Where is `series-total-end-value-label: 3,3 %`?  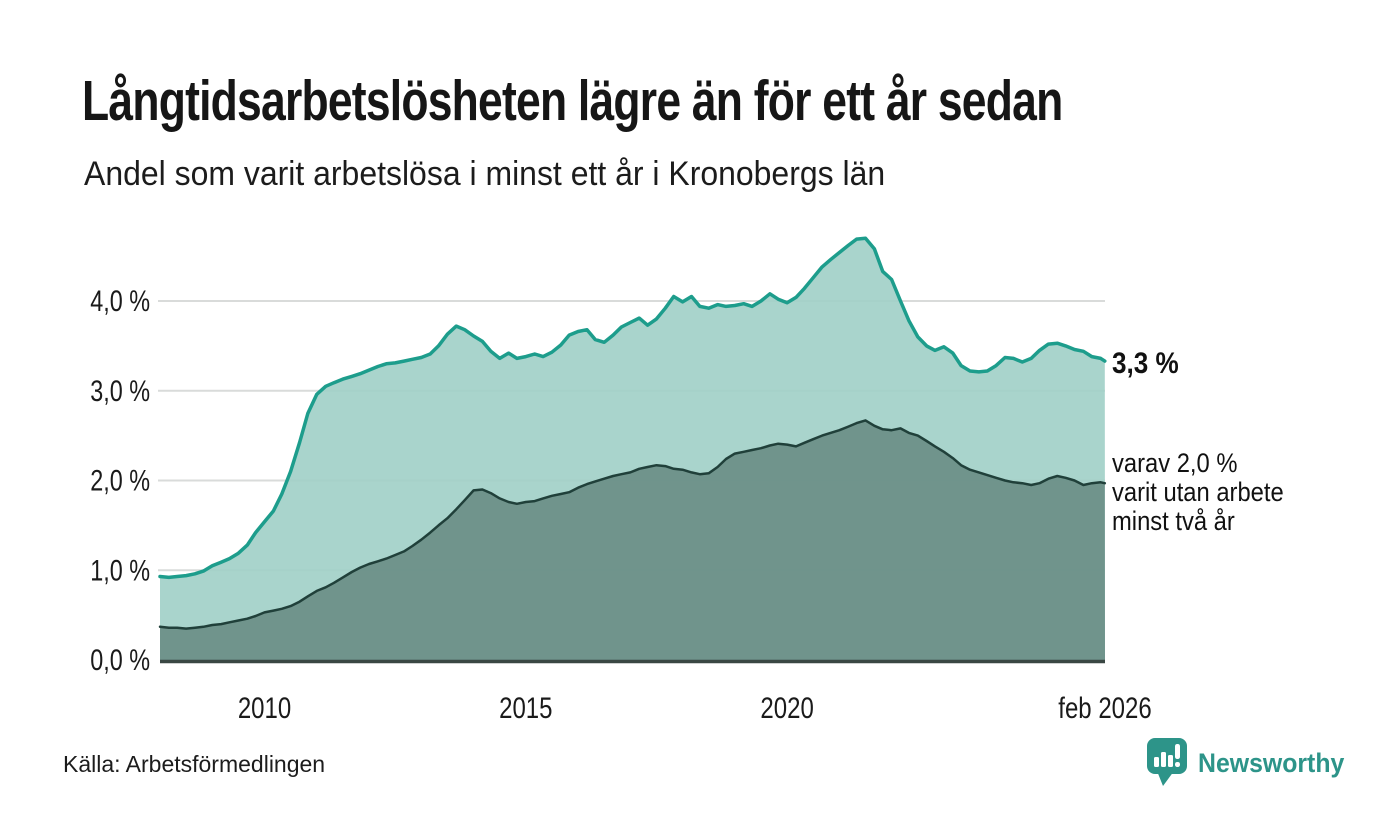 series-total-end-value-label: 3,3 % is located at coordinates (1145, 363).